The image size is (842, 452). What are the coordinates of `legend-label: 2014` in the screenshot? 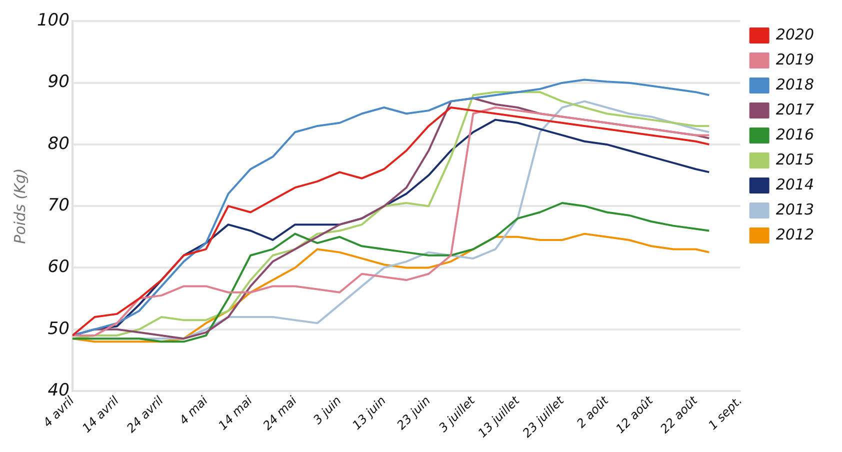 It's located at (795, 184).